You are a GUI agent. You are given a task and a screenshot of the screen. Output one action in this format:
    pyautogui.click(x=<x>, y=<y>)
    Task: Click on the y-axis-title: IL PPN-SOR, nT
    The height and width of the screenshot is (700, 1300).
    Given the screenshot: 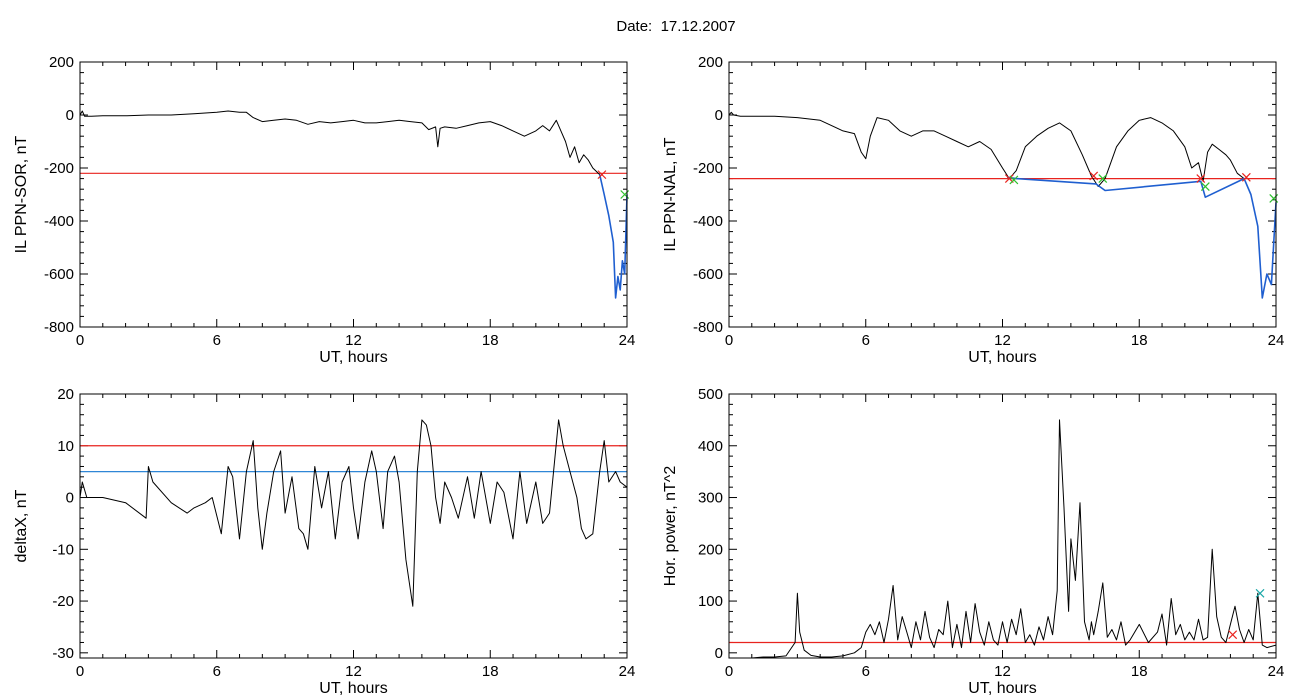 What is the action you would take?
    pyautogui.click(x=21, y=194)
    